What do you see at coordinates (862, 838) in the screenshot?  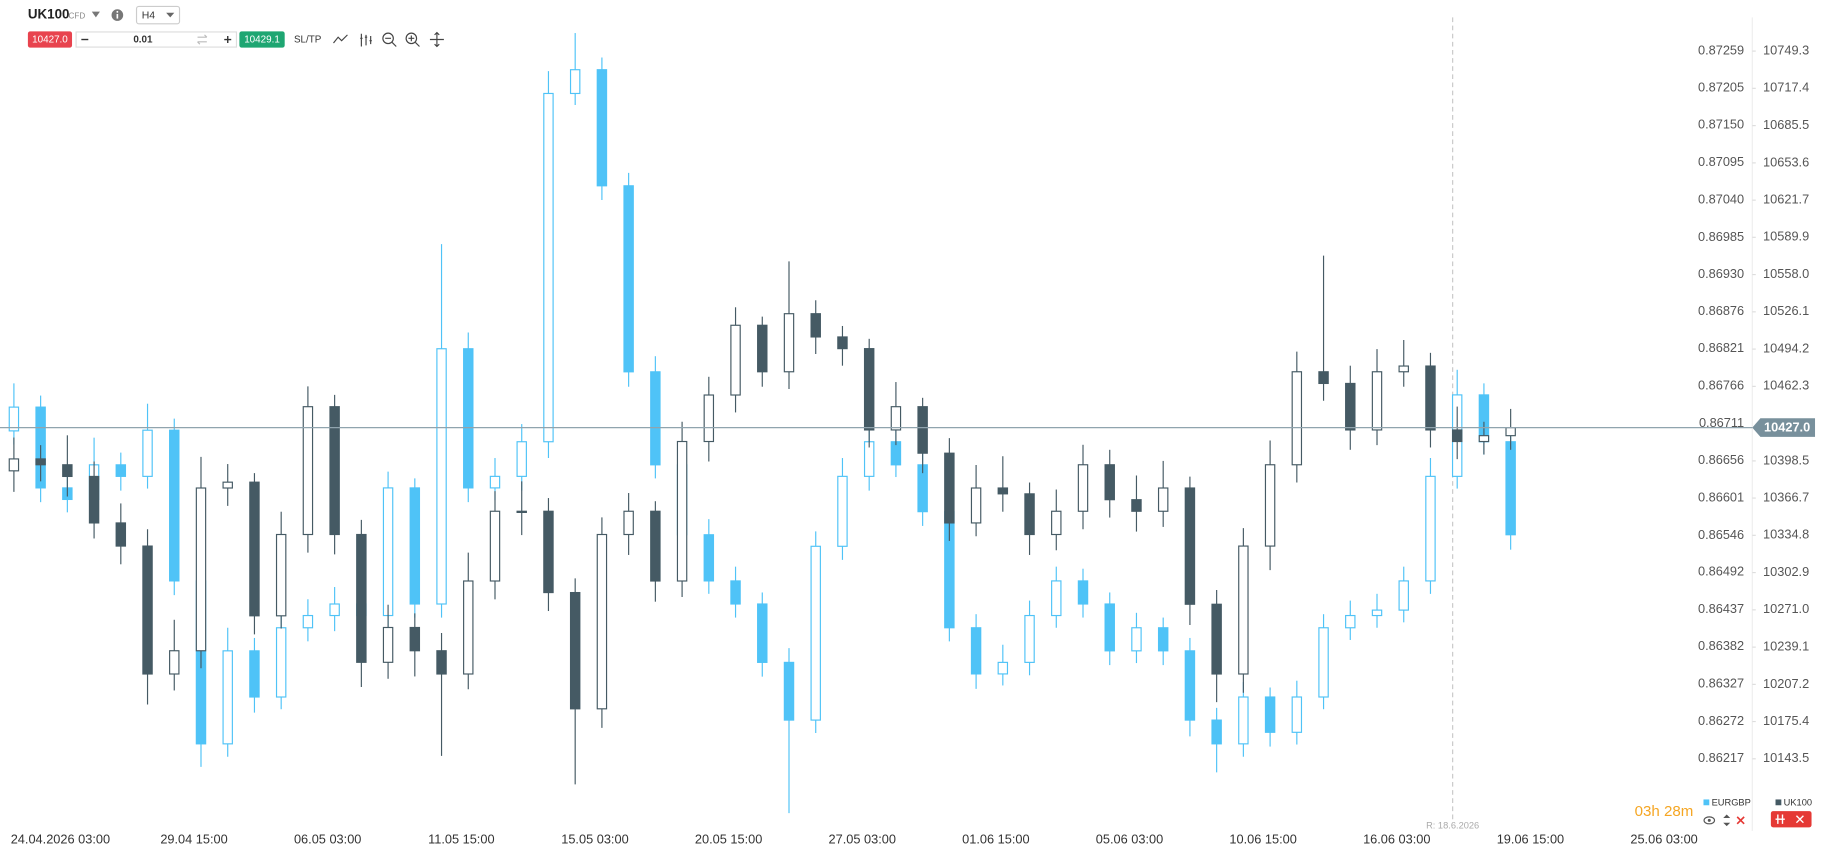 I see `x-tick-label: 27.05 03:00` at bounding box center [862, 838].